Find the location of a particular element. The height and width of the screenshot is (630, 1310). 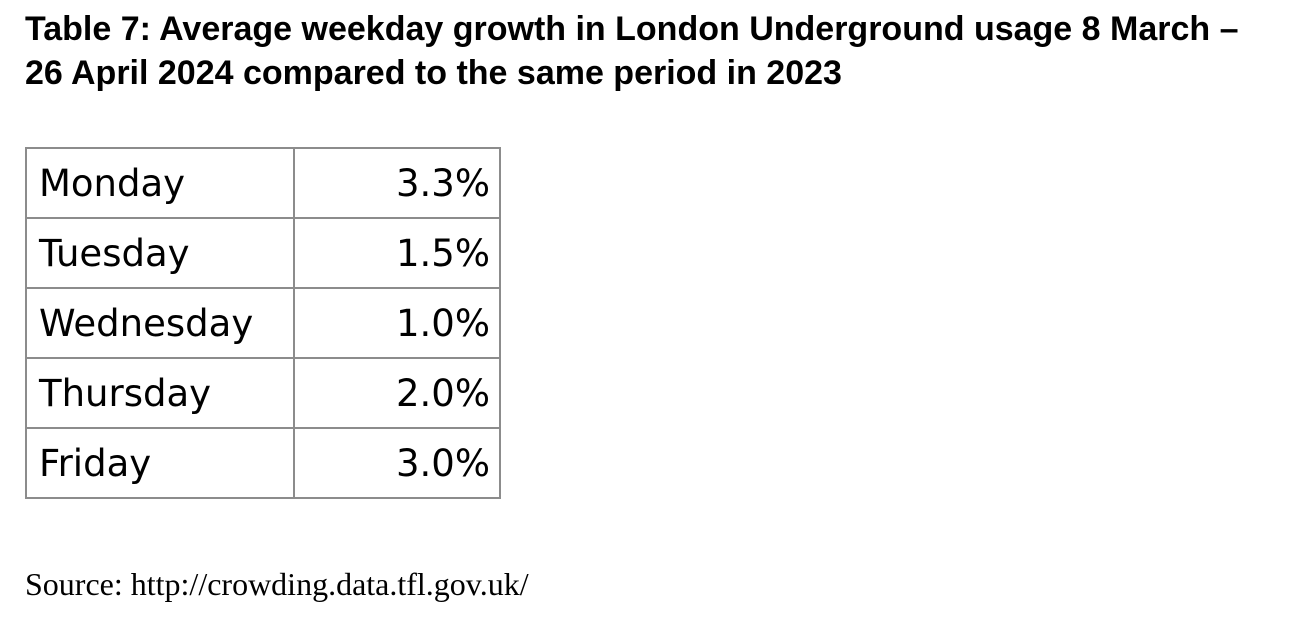

growth-value: 1.0% is located at coordinates (397, 323).